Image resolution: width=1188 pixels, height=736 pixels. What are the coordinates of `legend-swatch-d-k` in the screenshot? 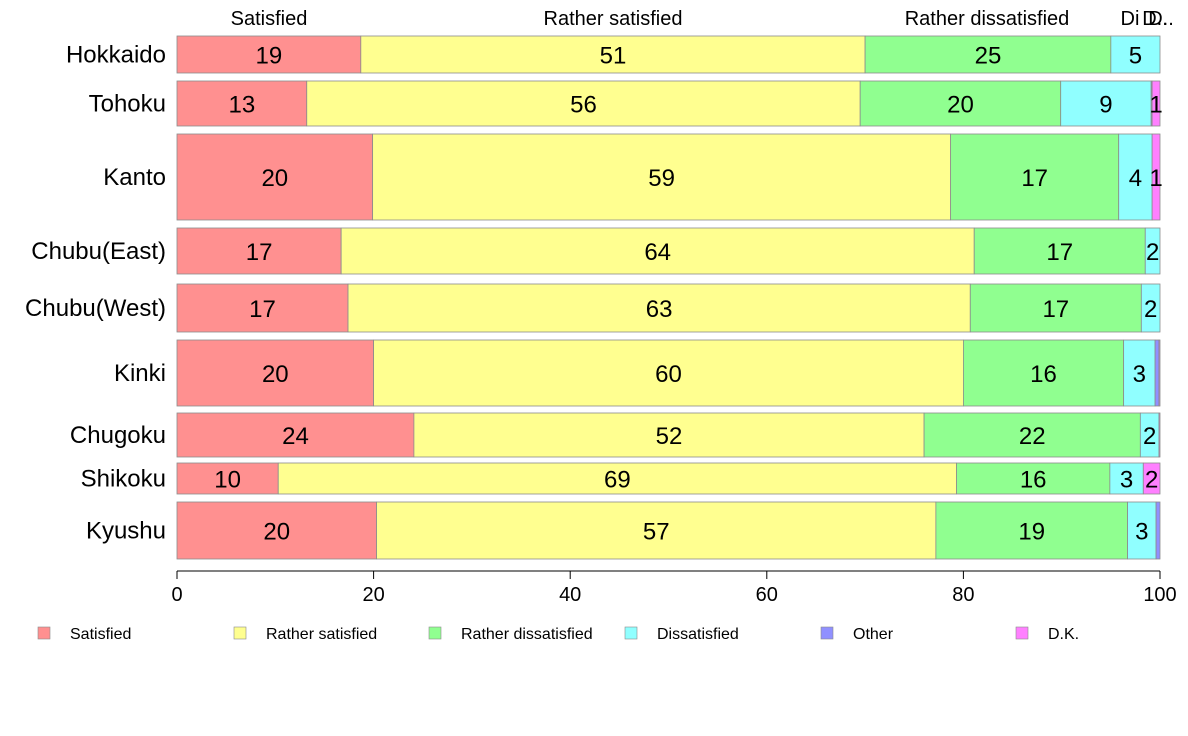 It's located at (1022, 633).